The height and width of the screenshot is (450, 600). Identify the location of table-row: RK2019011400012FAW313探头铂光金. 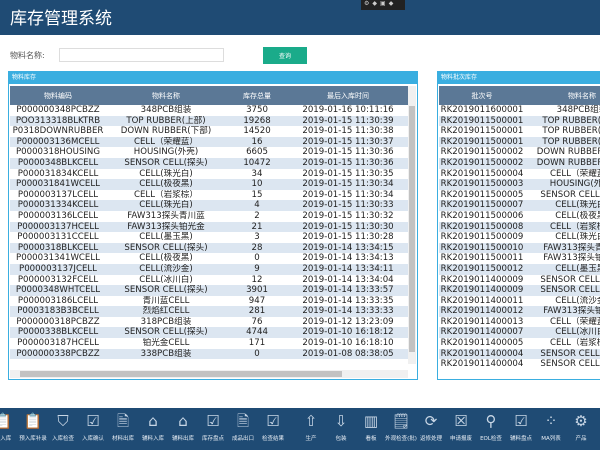
(519, 311).